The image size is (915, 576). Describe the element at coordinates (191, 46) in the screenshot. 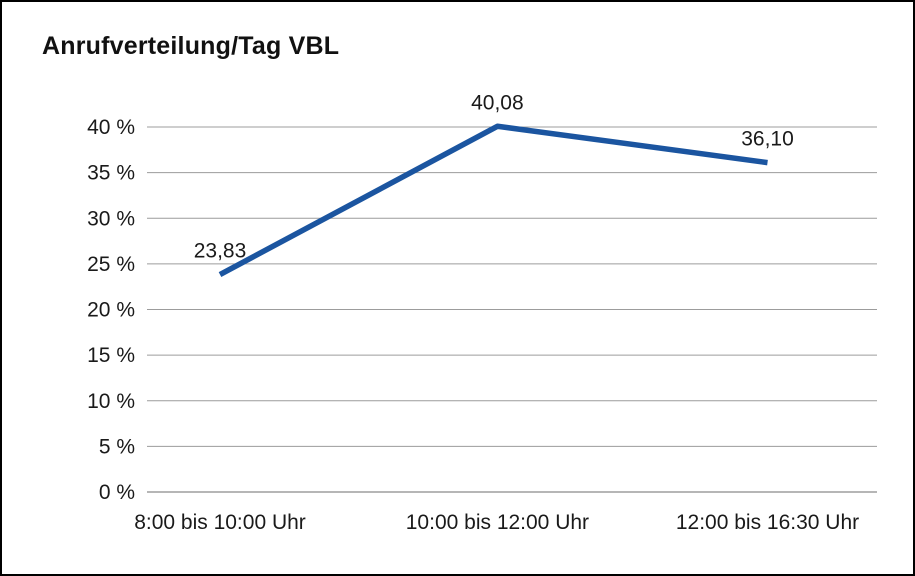

I see `chart-title: Anrufverteilung/Tag VBL` at that location.